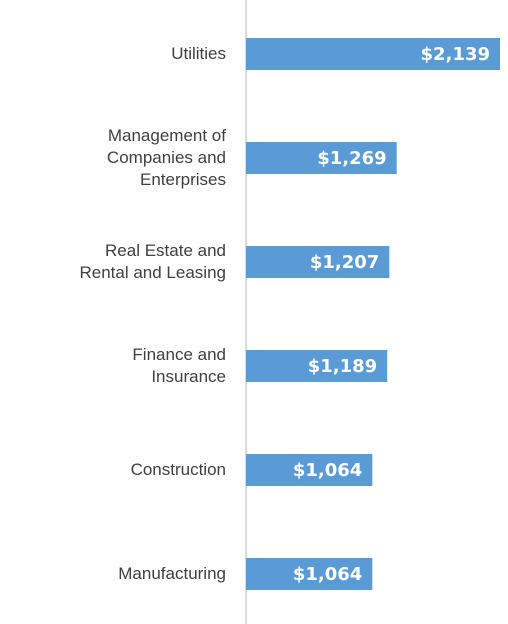 The width and height of the screenshot is (508, 624). What do you see at coordinates (344, 262) in the screenshot?
I see `value-label: $1,207` at bounding box center [344, 262].